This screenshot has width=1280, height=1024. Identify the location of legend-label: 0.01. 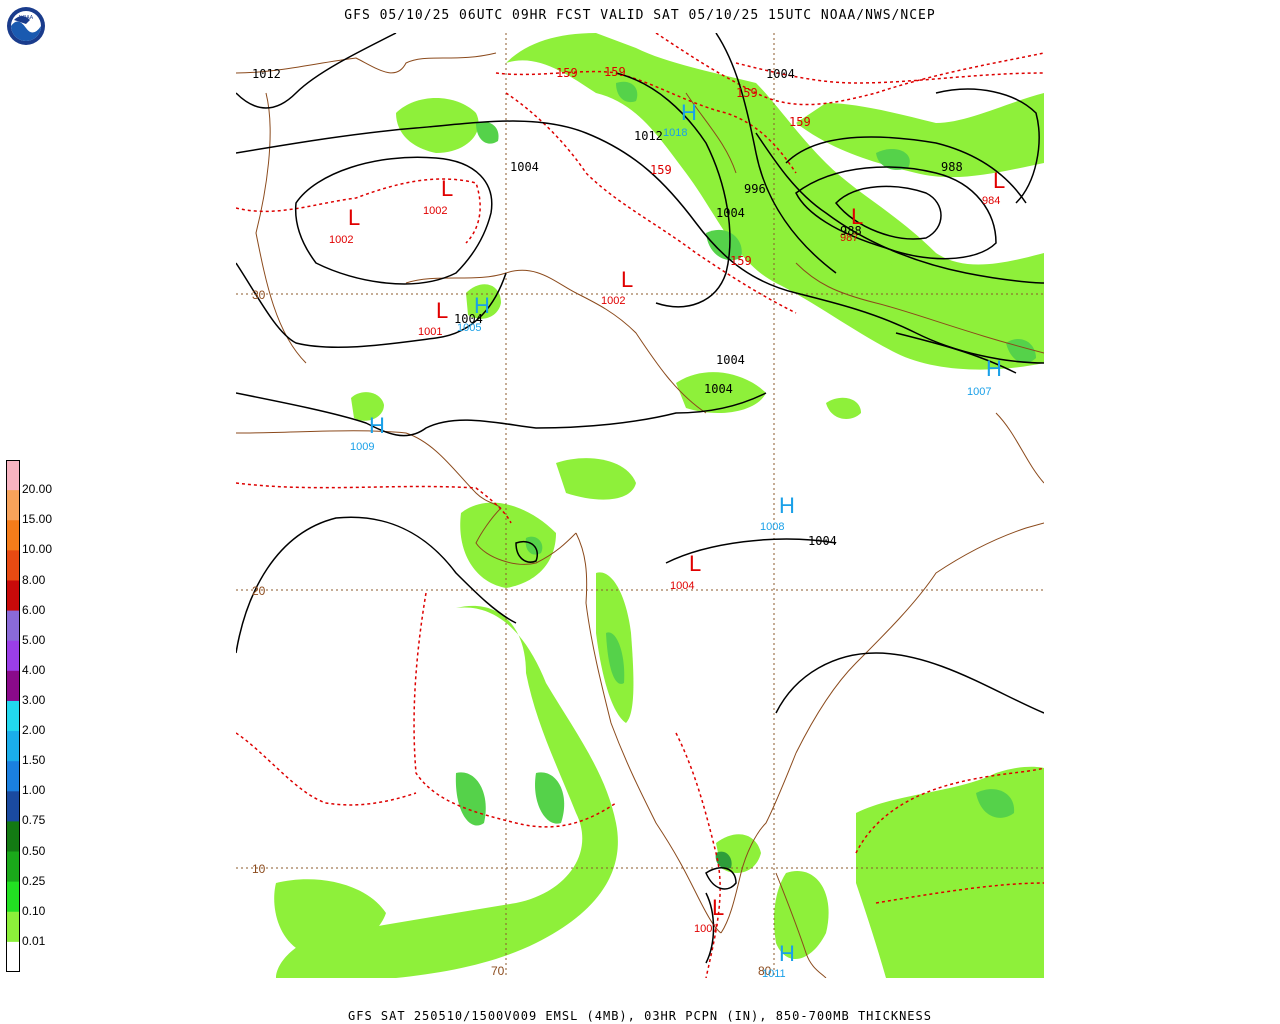
(34, 940).